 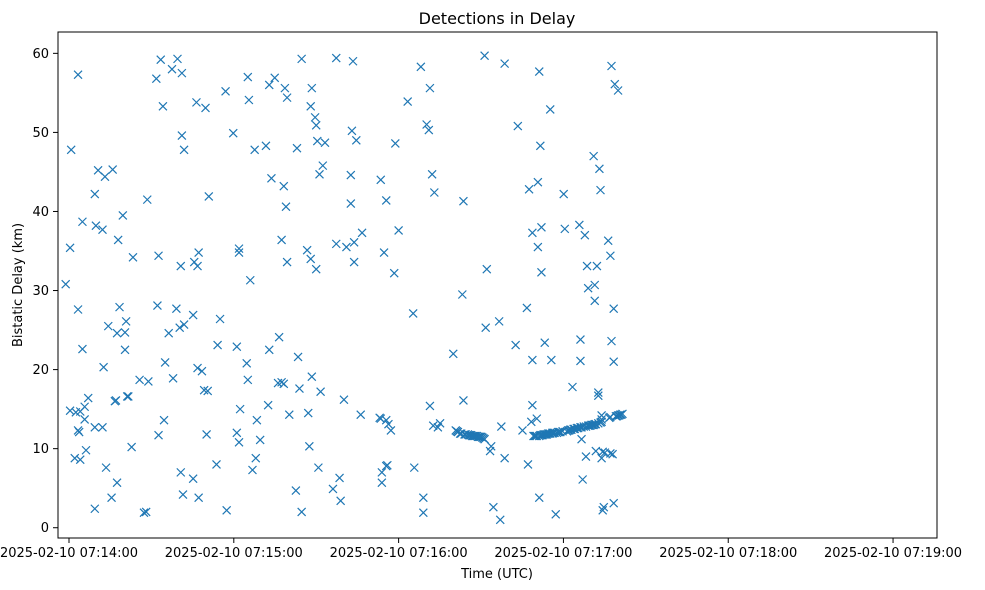 What do you see at coordinates (234, 553) in the screenshot?
I see `x-tick-label: 2025-02-10 07:15:00` at bounding box center [234, 553].